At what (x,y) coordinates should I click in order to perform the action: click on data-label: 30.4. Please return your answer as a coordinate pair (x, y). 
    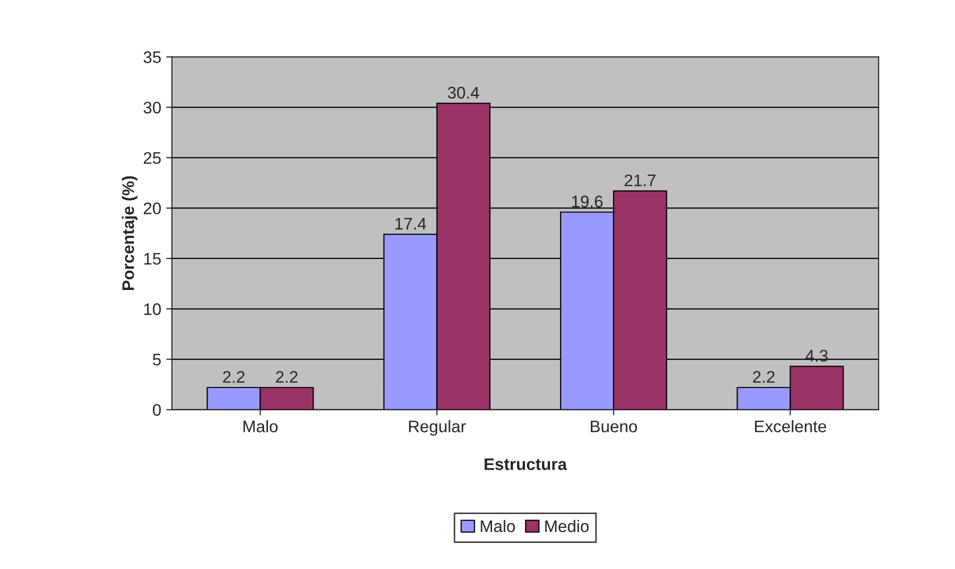
    Looking at the image, I should click on (464, 92).